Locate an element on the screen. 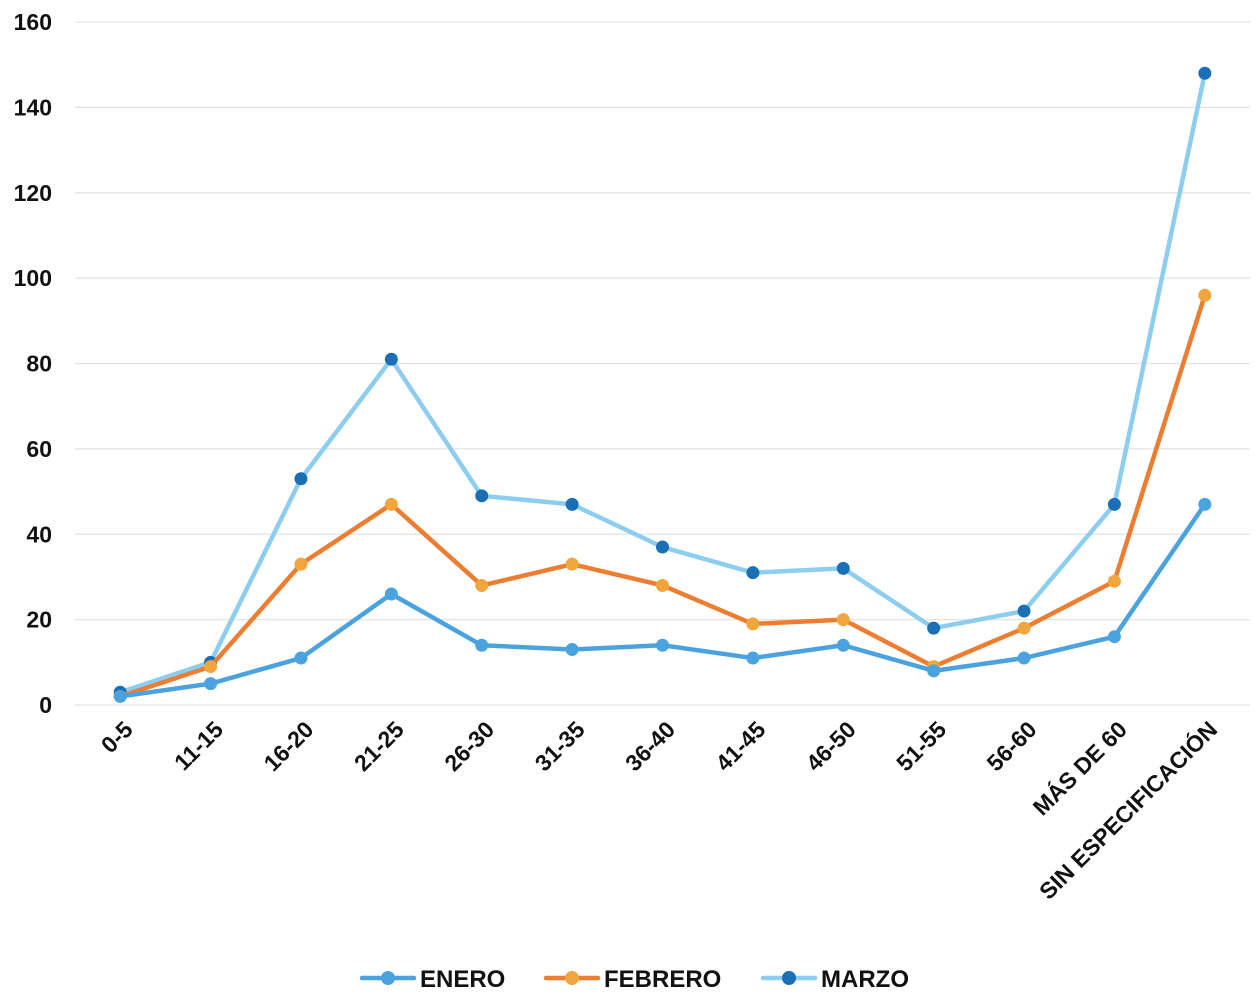 The height and width of the screenshot is (994, 1255). x-tick-label: 16-20 is located at coordinates (289, 746).